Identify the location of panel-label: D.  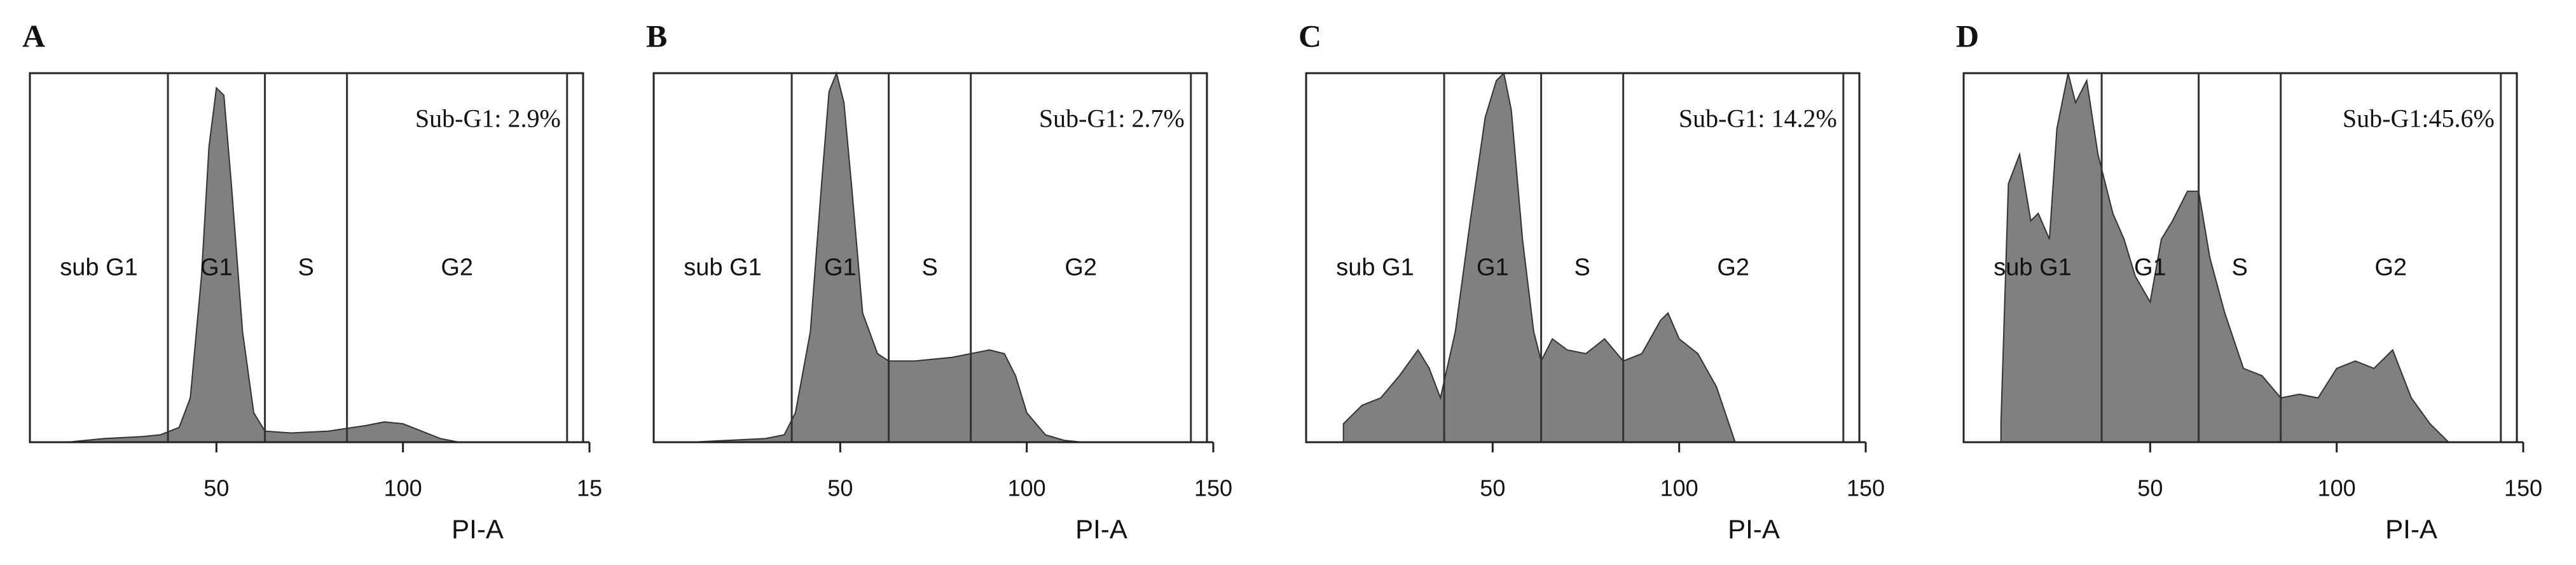
(1967, 35).